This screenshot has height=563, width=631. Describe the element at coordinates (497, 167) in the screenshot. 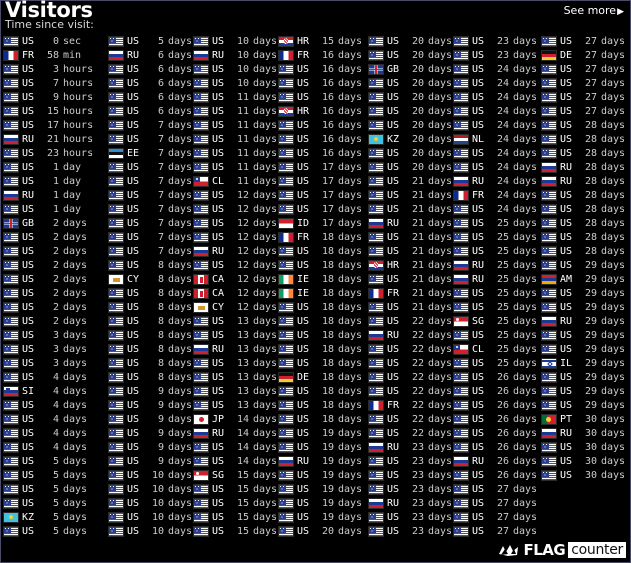

I see `visitor-row: US 24 days` at that location.